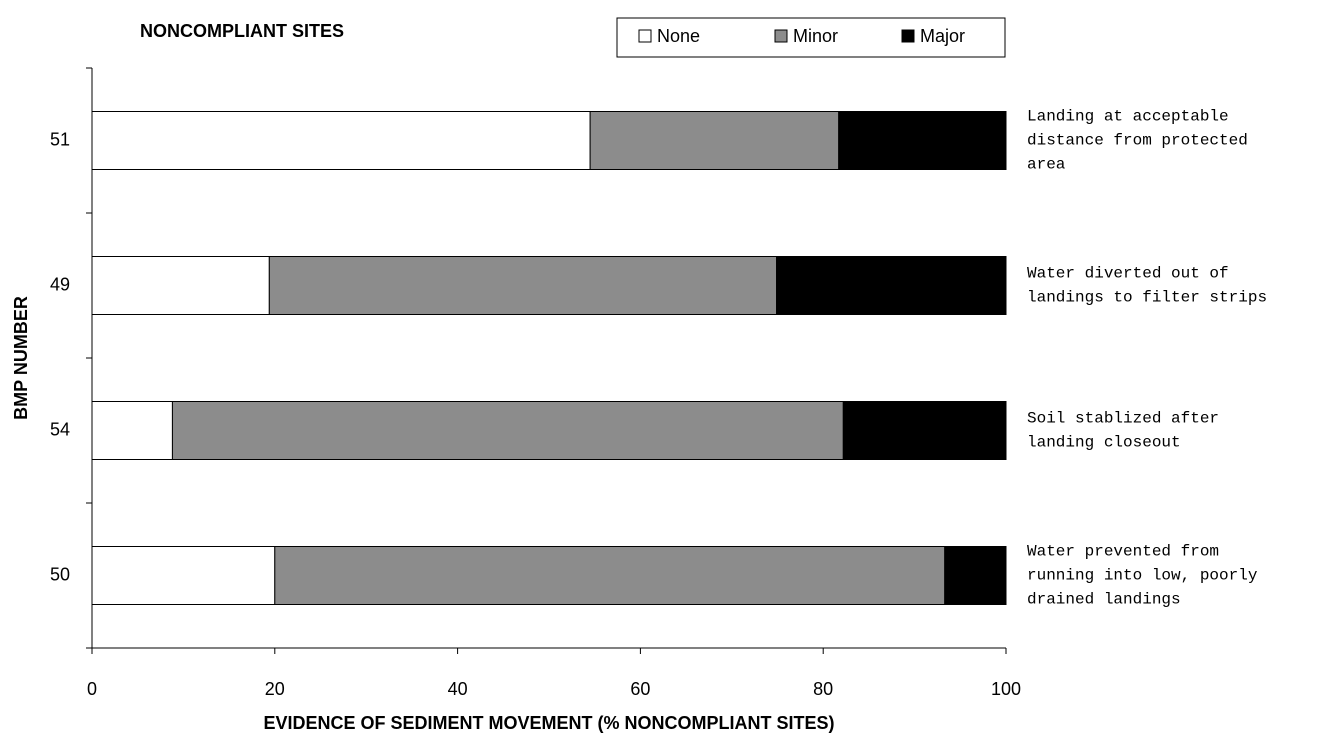  I want to click on annotation: running into low, poorly, so click(1142, 576).